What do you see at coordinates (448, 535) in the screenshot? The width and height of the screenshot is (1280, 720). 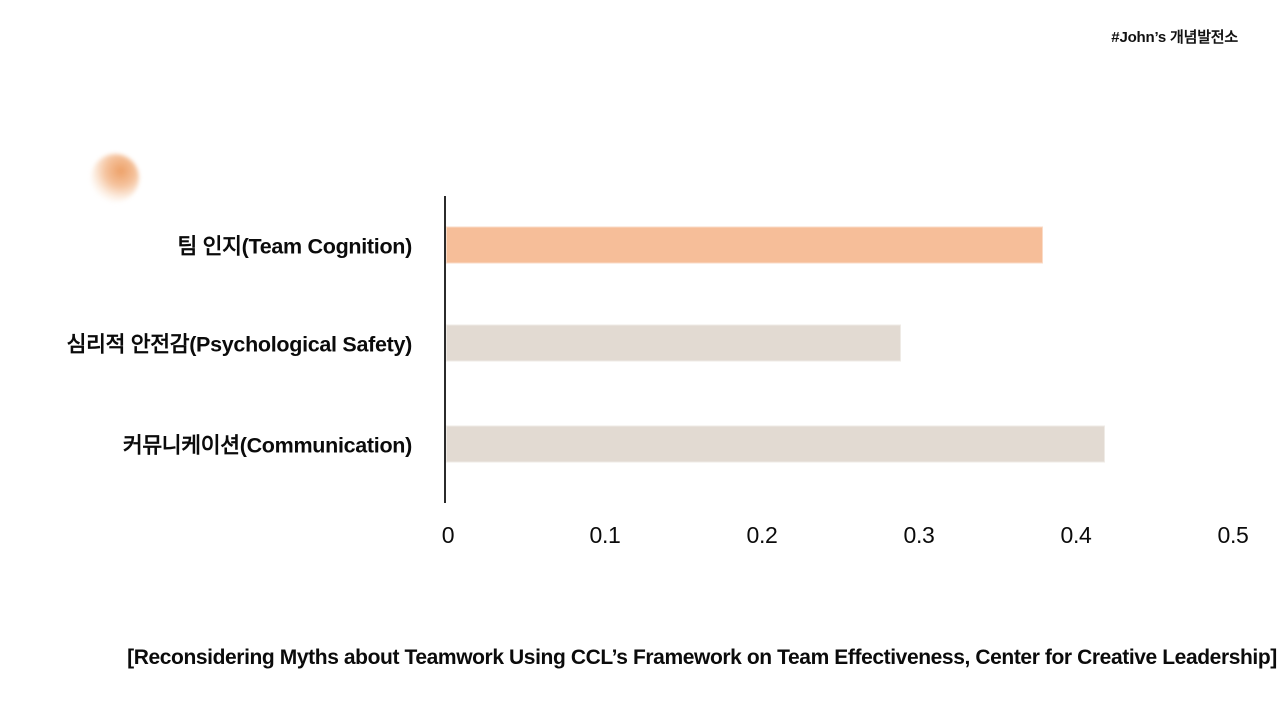 I see `x-tick-label: 0` at bounding box center [448, 535].